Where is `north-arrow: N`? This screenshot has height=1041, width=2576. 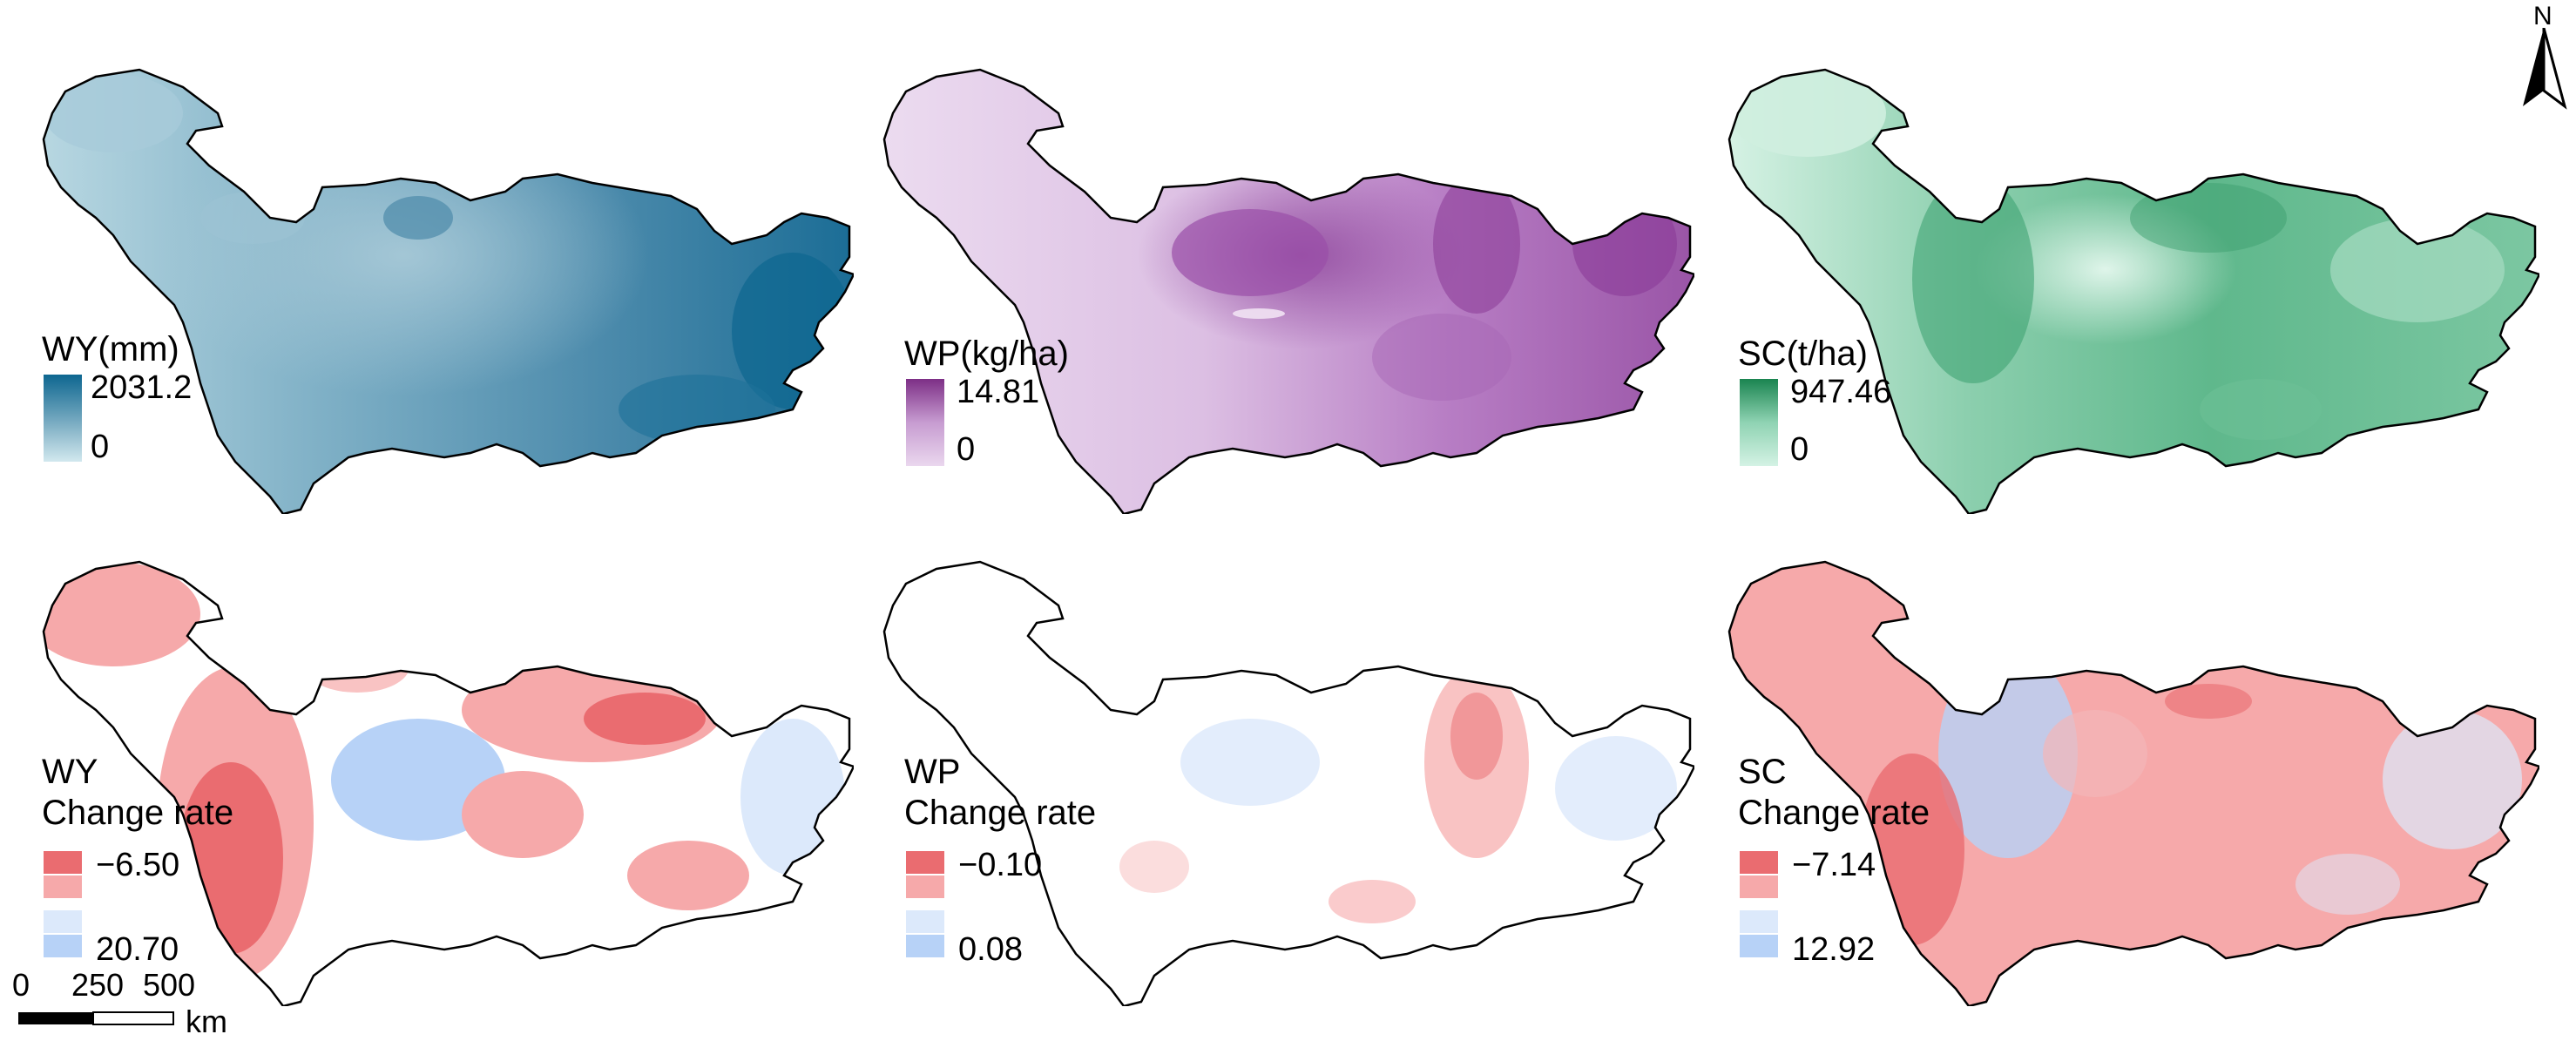
north-arrow: N is located at coordinates (2544, 56).